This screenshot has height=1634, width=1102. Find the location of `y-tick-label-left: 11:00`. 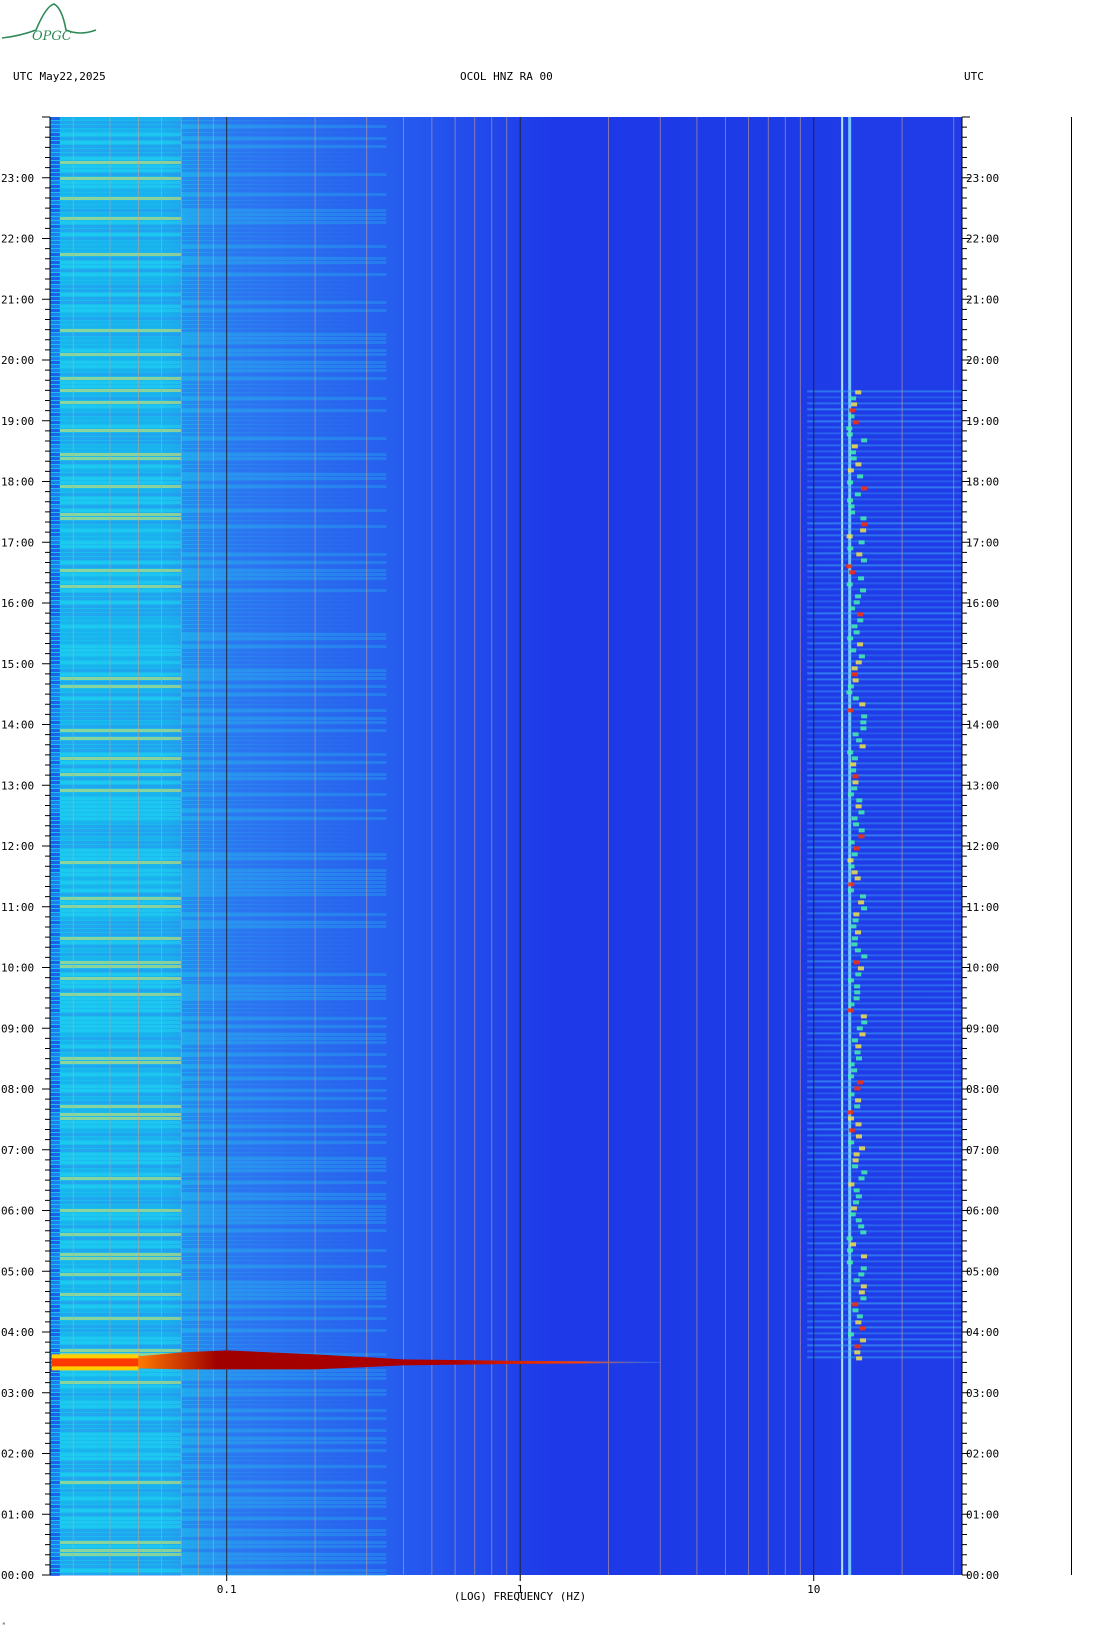

y-tick-label-left: 11:00 is located at coordinates (17, 907).